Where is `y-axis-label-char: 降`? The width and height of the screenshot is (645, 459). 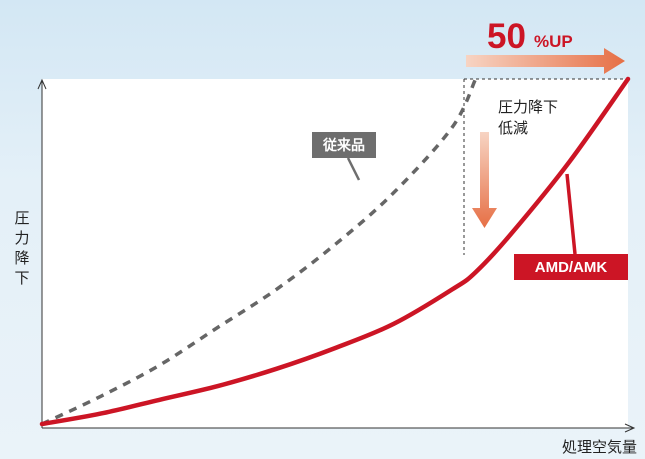 y-axis-label-char: 降 is located at coordinates (21, 258).